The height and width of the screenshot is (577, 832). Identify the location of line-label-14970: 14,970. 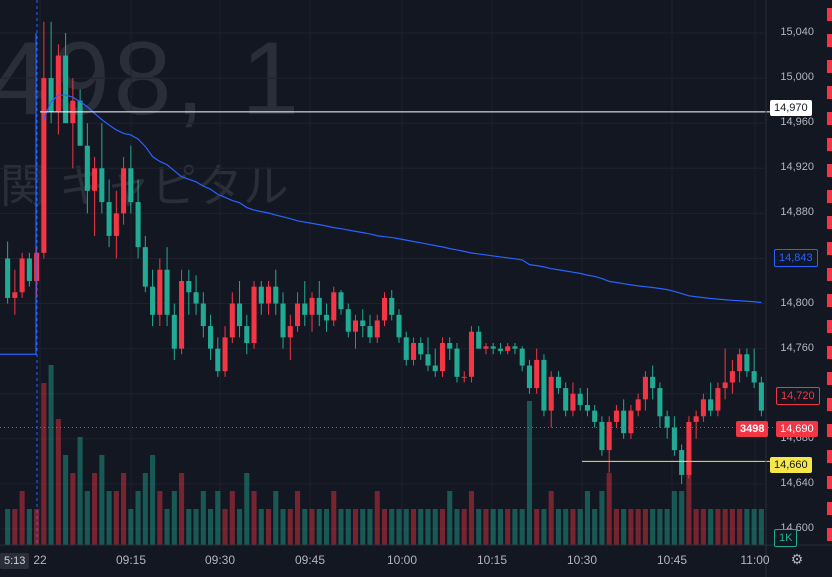
(791, 108).